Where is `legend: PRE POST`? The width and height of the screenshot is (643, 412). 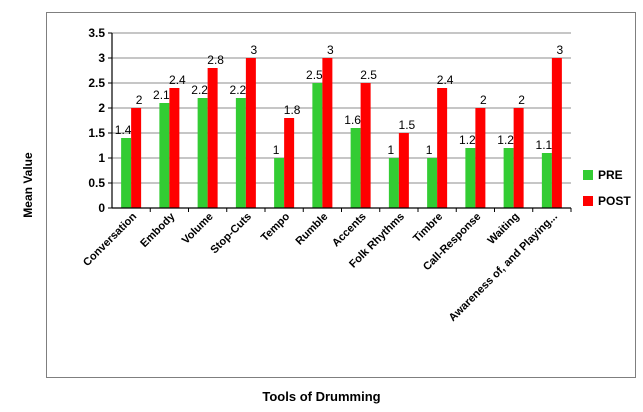 legend: PRE POST is located at coordinates (607, 188).